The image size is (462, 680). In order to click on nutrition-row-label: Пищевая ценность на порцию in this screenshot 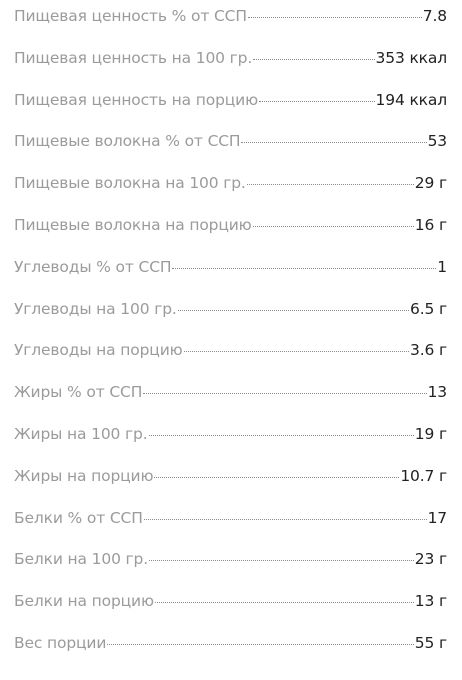, I will do `click(136, 99)`.